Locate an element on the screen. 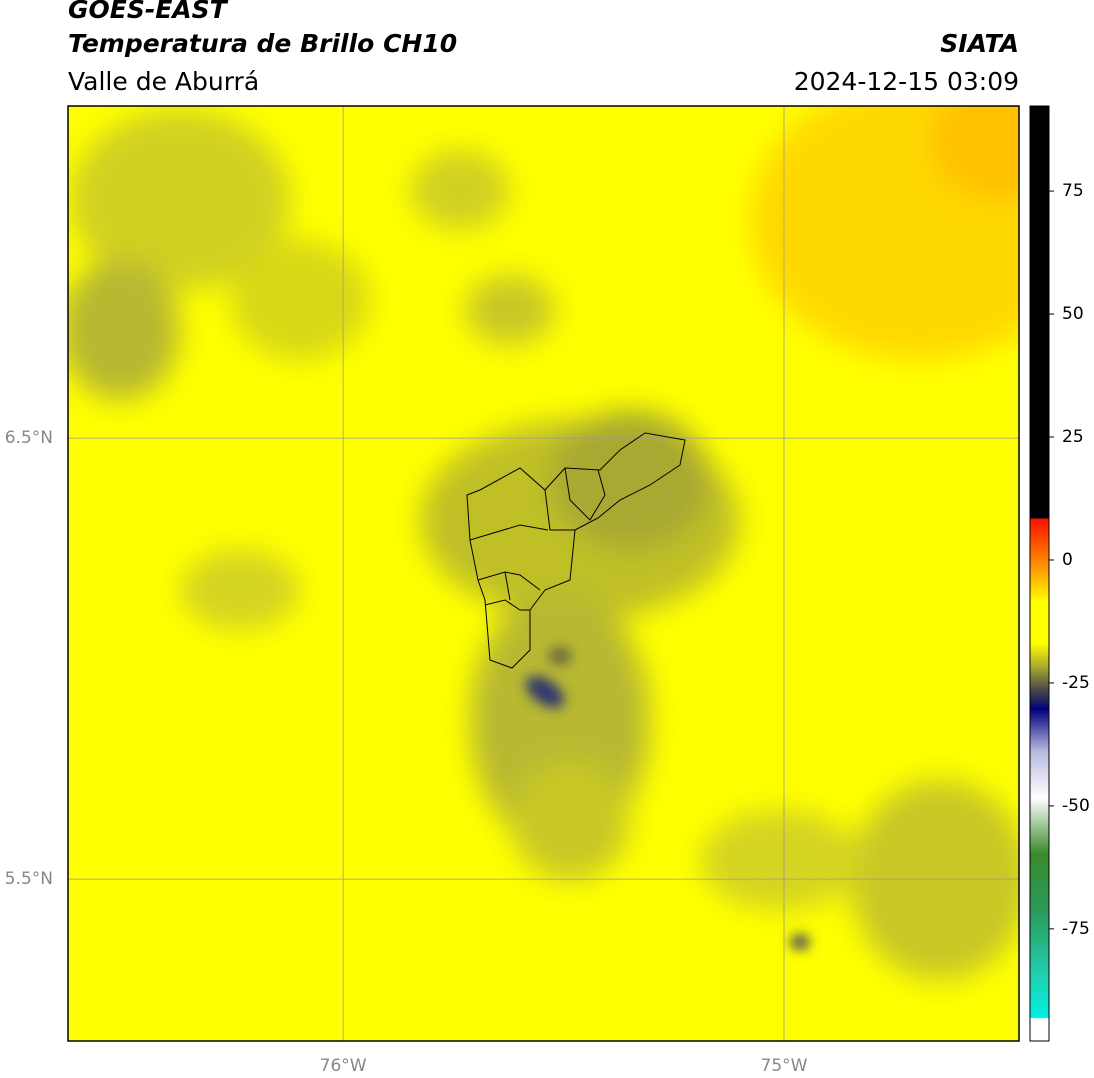 The image size is (1094, 1078). region: Valle de Aburrá is located at coordinates (163, 81).